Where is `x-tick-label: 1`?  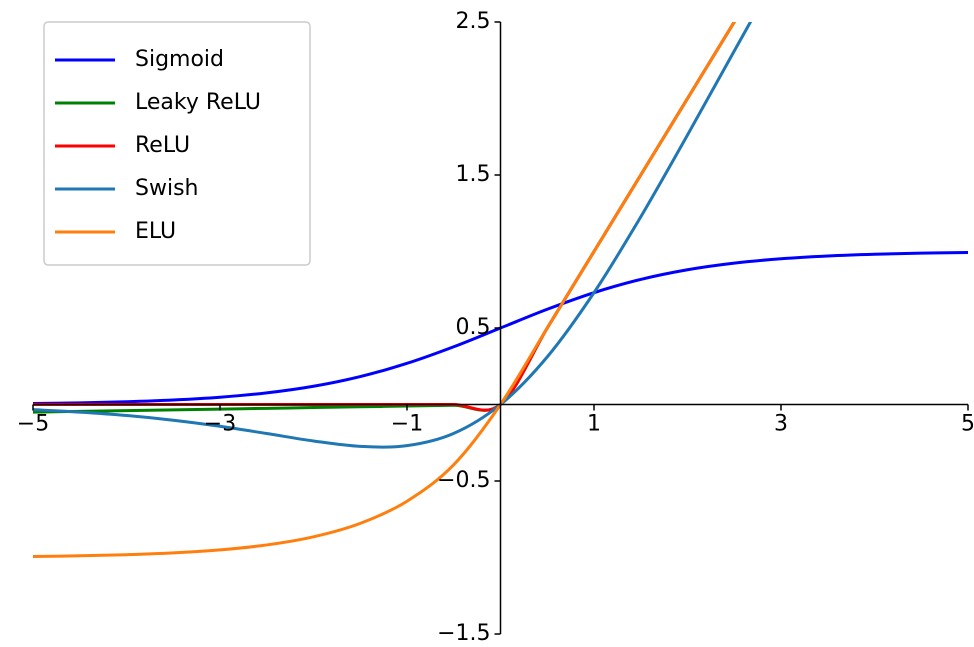 x-tick-label: 1 is located at coordinates (594, 424).